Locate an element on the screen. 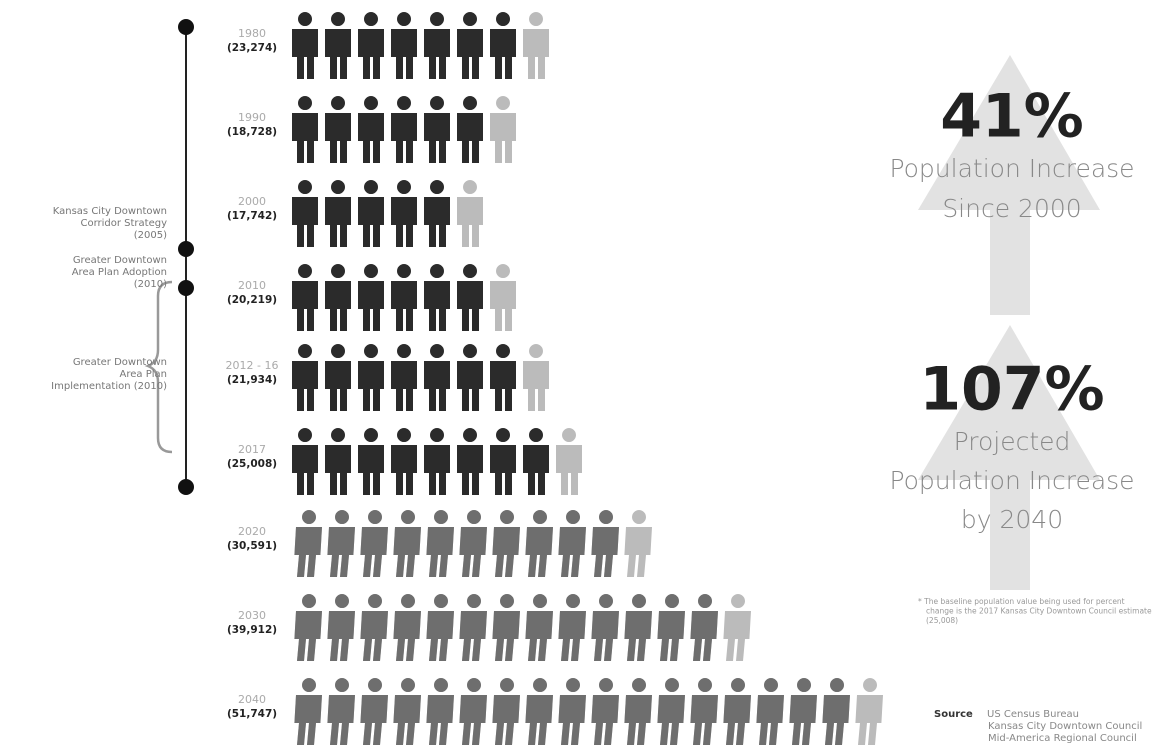 The width and height of the screenshot is (1166, 756). value-label: (21,934) is located at coordinates (252, 380).